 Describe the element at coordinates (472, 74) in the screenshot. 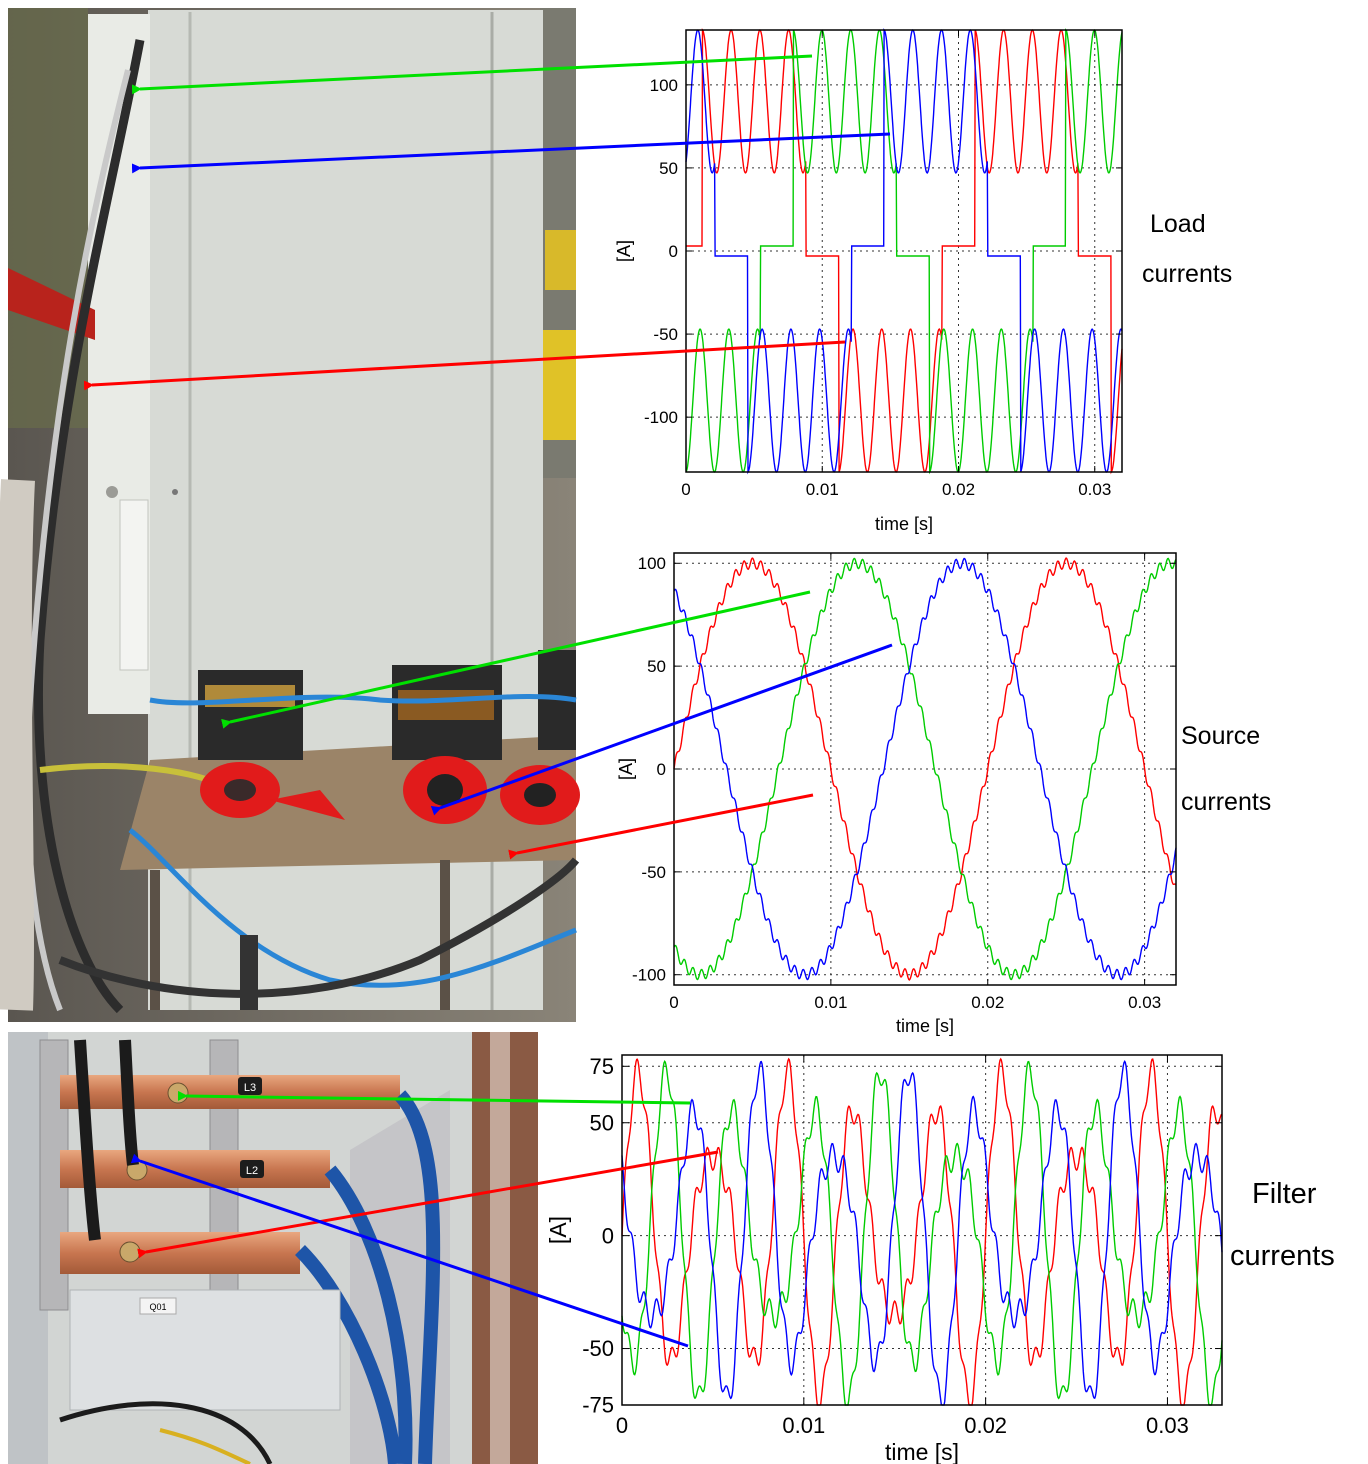

I see `arrow-load-green` at that location.